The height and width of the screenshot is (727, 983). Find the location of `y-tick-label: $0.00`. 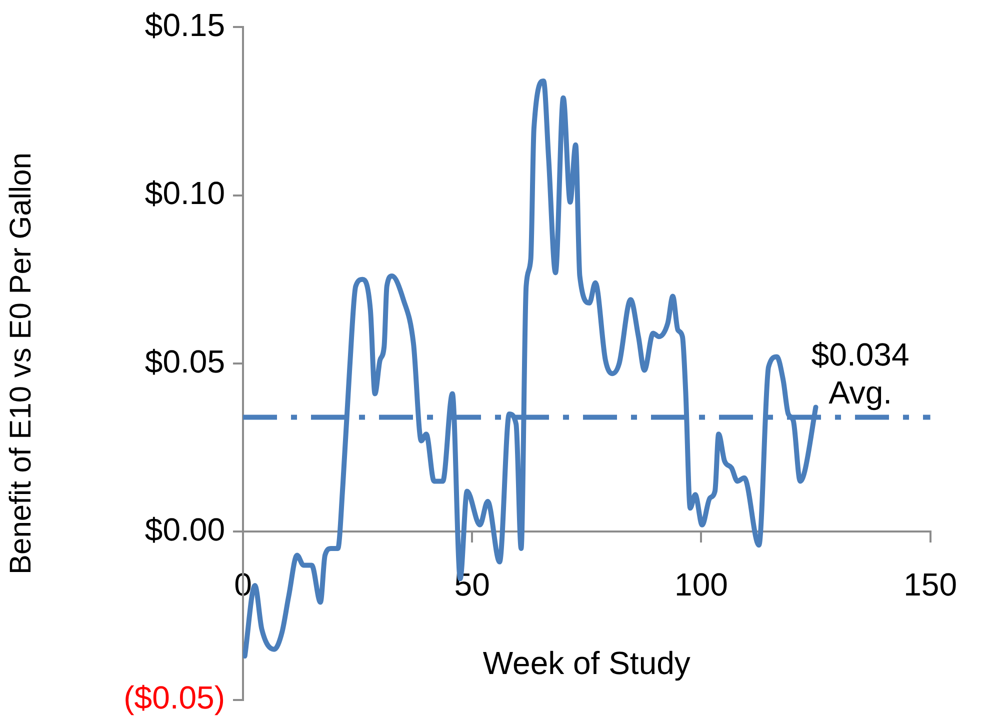

y-tick-label: $0.00 is located at coordinates (184, 529).